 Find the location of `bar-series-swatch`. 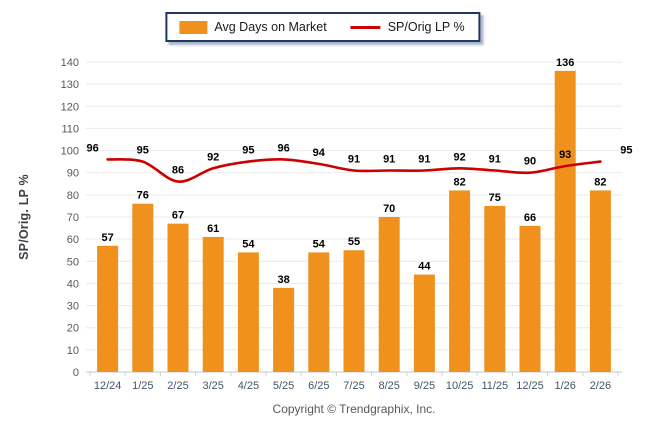

bar-series-swatch is located at coordinates (193, 27).